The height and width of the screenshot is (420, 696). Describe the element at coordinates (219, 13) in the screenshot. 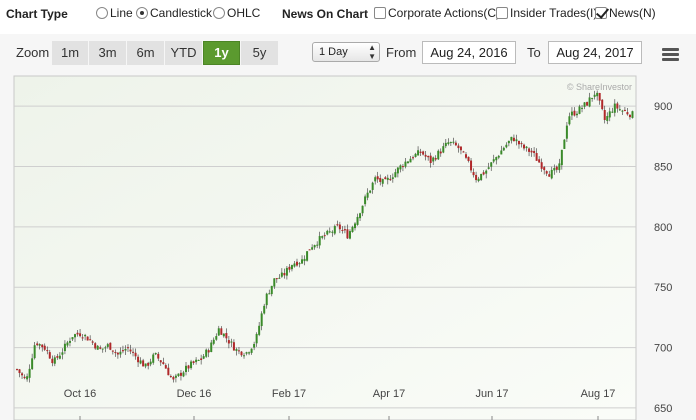

I see `radio-ohlc-button` at that location.